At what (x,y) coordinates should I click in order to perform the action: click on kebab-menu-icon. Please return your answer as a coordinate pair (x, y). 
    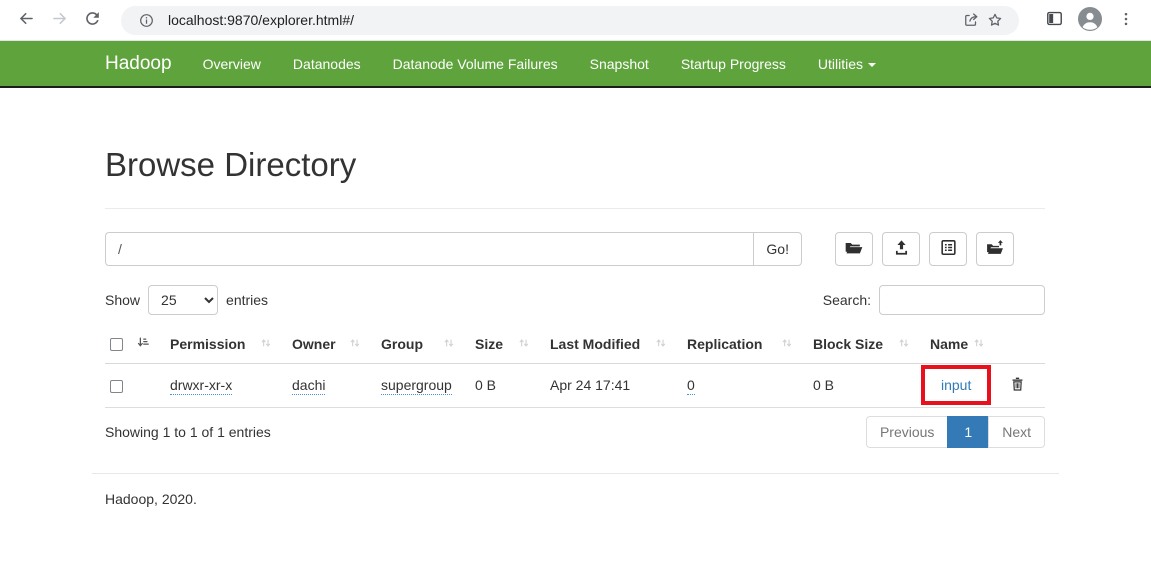
    Looking at the image, I should click on (1126, 20).